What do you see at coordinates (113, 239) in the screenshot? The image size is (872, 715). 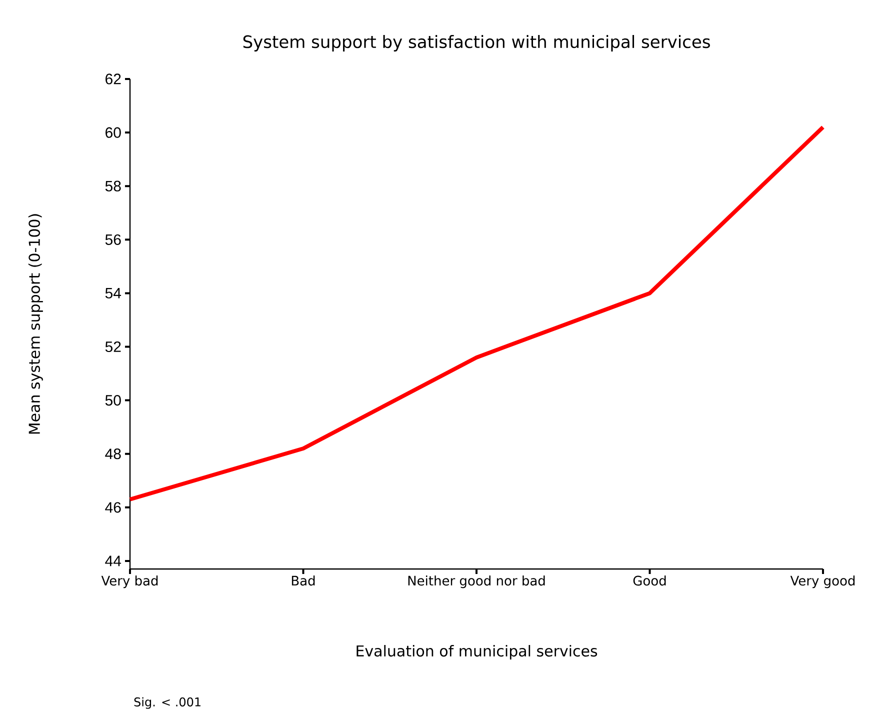 I see `y-tick-label: 56` at bounding box center [113, 239].